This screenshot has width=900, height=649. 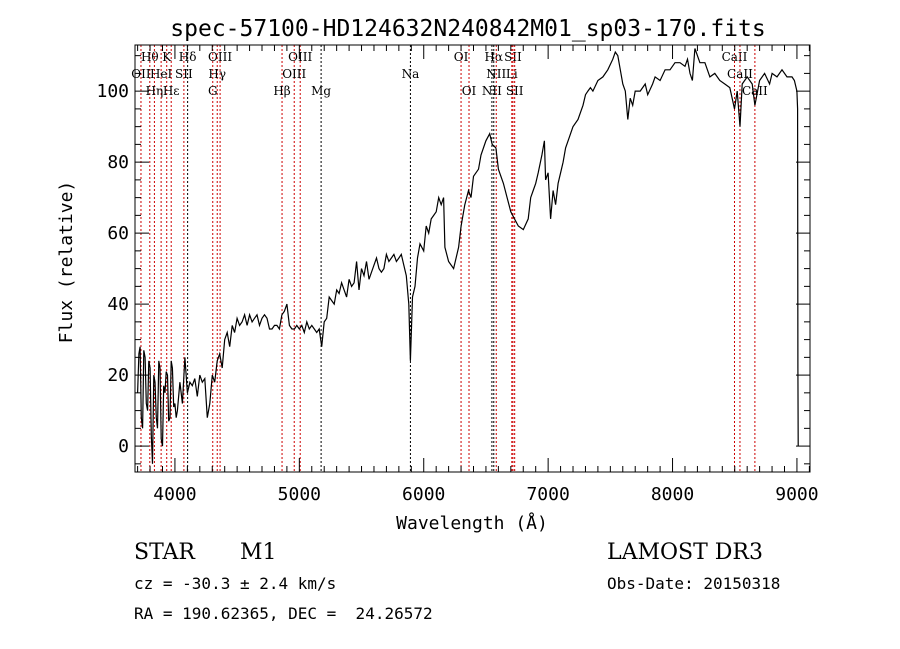 What do you see at coordinates (493, 57) in the screenshot?
I see `spectral-line-label: Hα` at bounding box center [493, 57].